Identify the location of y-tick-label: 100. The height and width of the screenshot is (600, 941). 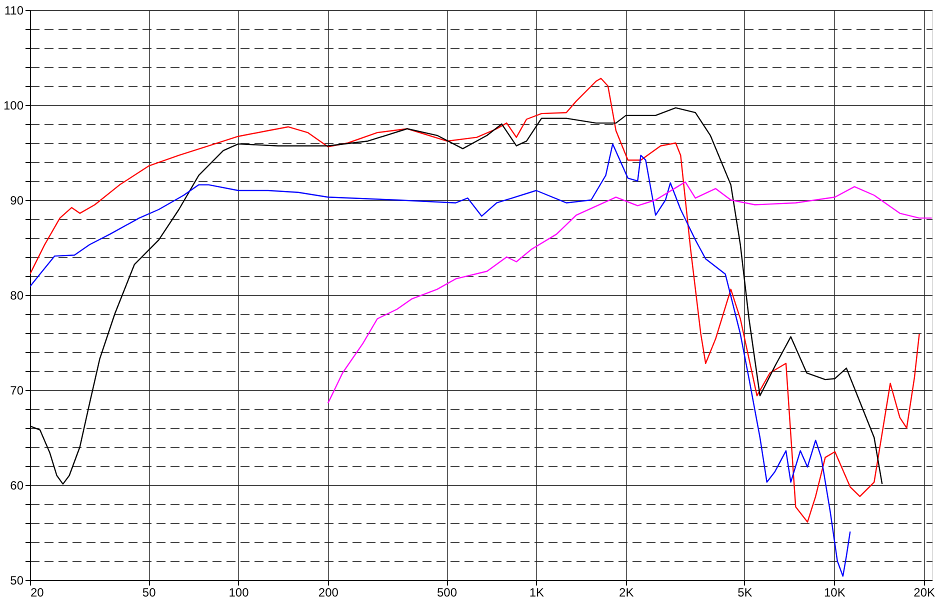
(13, 105).